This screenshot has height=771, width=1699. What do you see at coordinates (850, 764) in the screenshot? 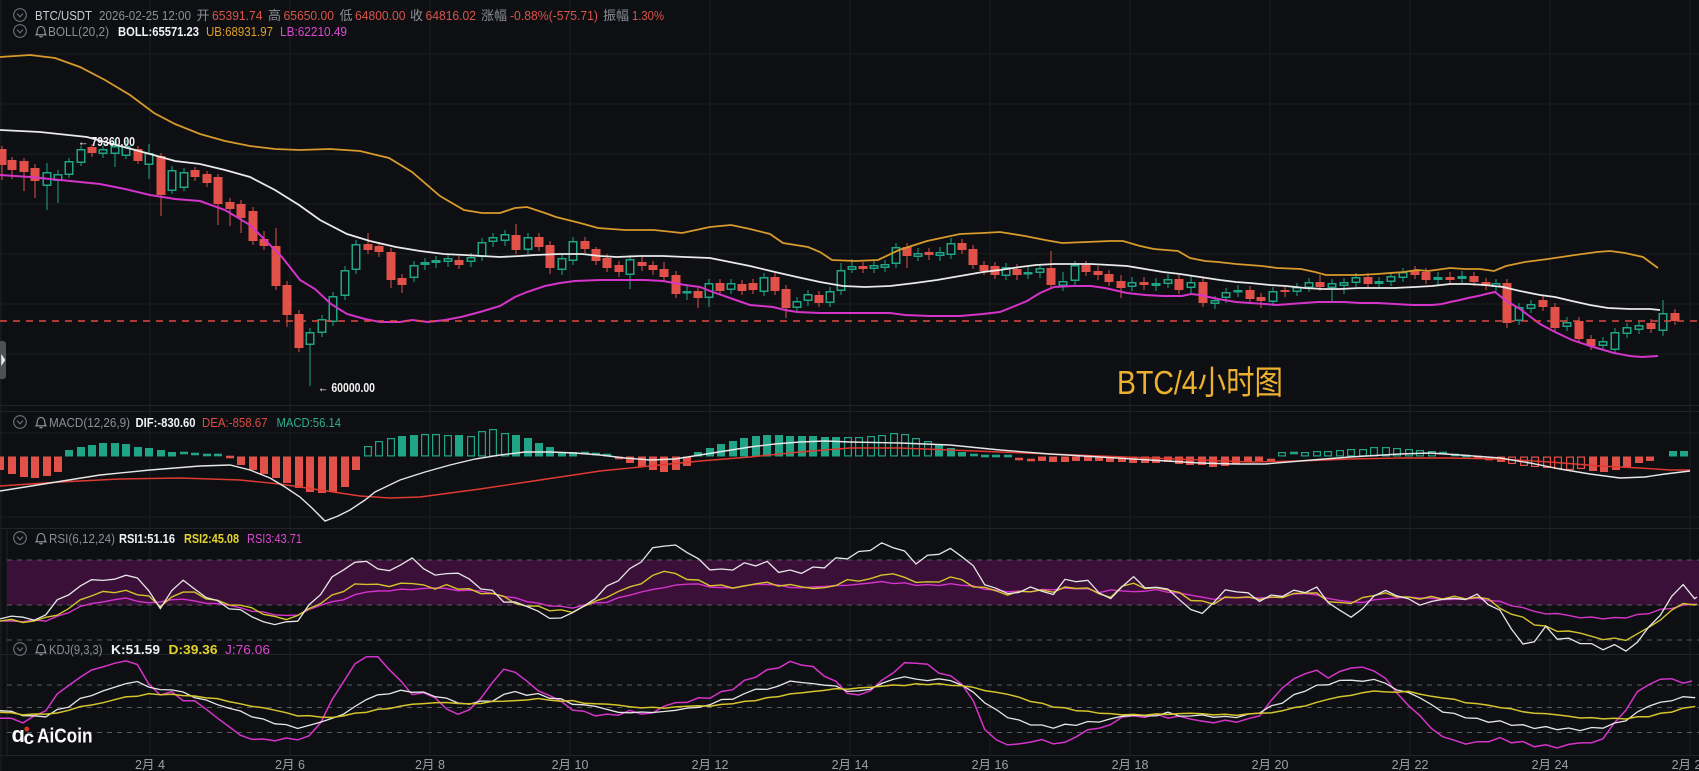
I see `svg-text: 2月 14` at bounding box center [850, 764].